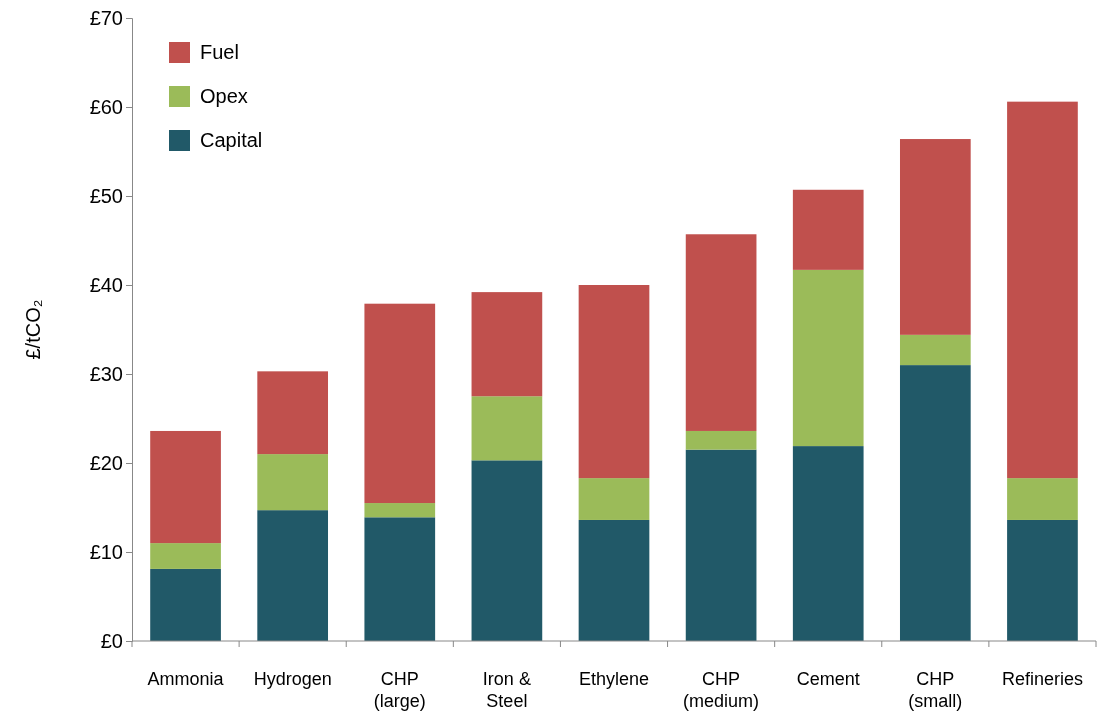 This screenshot has width=1100, height=720. I want to click on y-axis-title: £/tCO₂, so click(33, 329).